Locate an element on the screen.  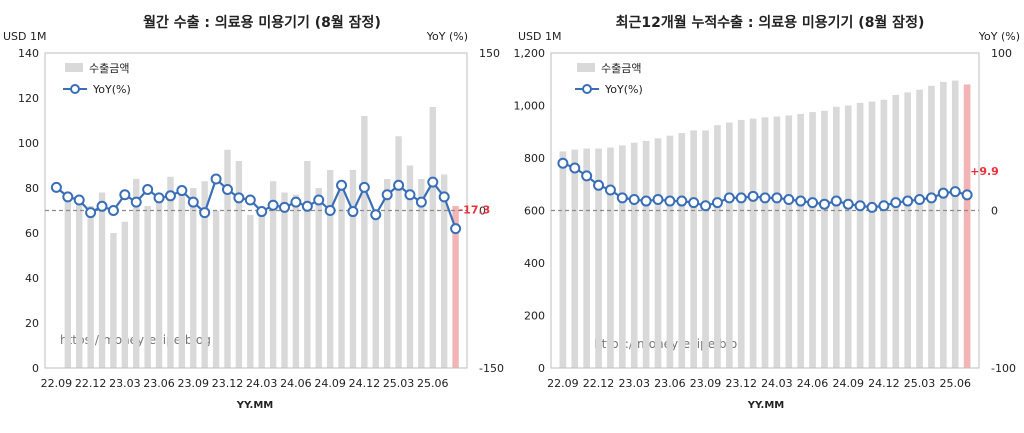
y-tick-label: 800 is located at coordinates (534, 158).